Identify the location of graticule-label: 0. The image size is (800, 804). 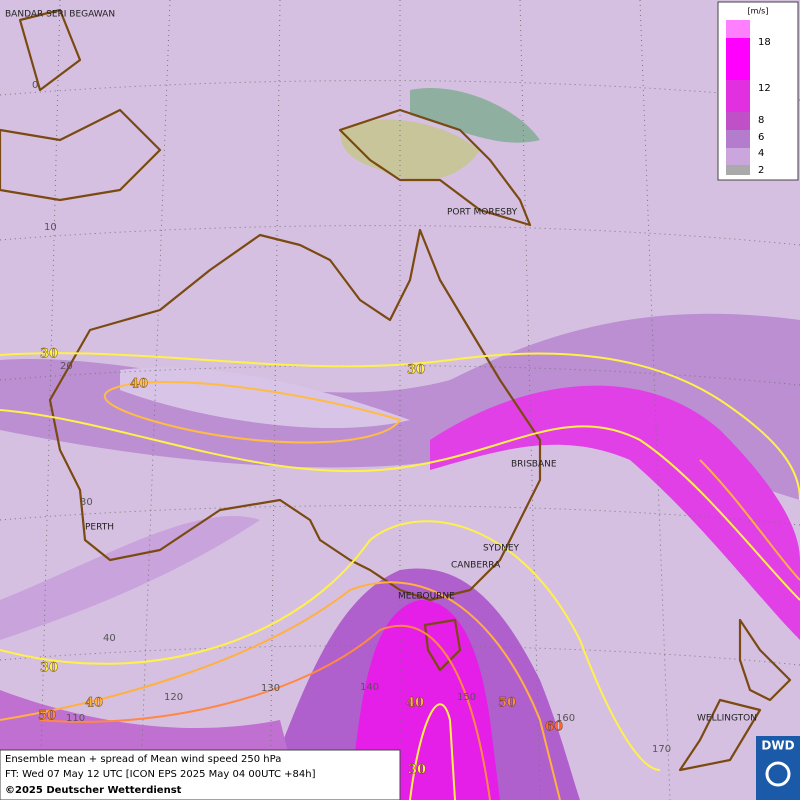
(35, 85).